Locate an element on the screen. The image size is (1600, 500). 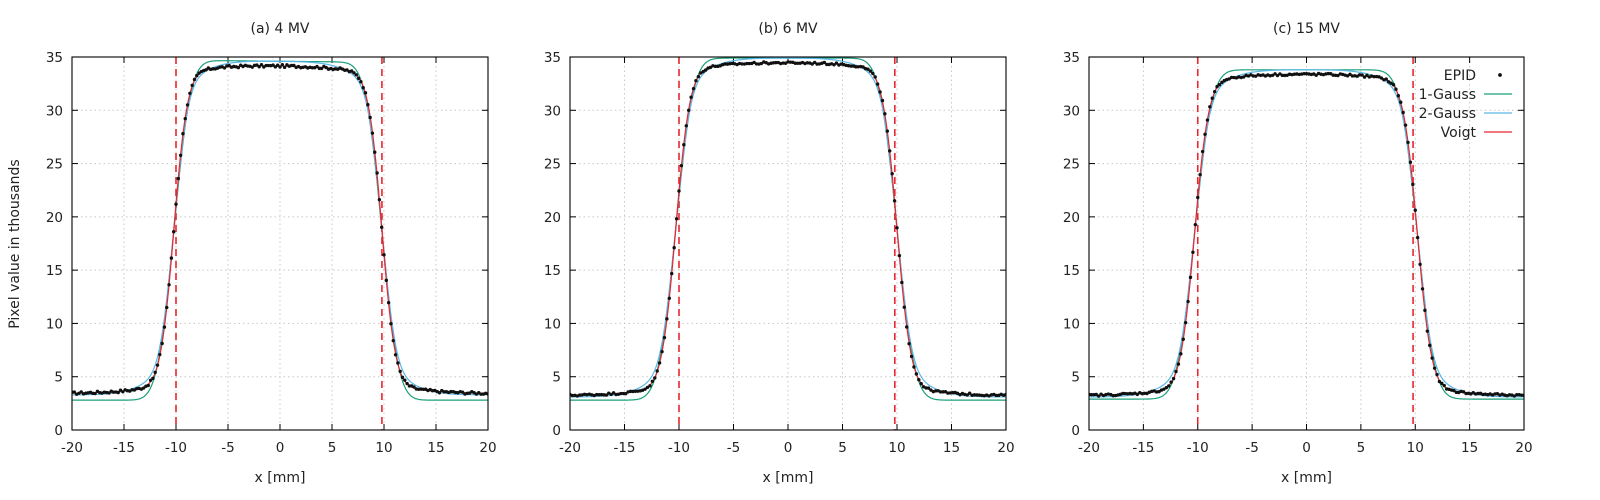
y-axis-label: Pixel value in thousands is located at coordinates (15, 243).